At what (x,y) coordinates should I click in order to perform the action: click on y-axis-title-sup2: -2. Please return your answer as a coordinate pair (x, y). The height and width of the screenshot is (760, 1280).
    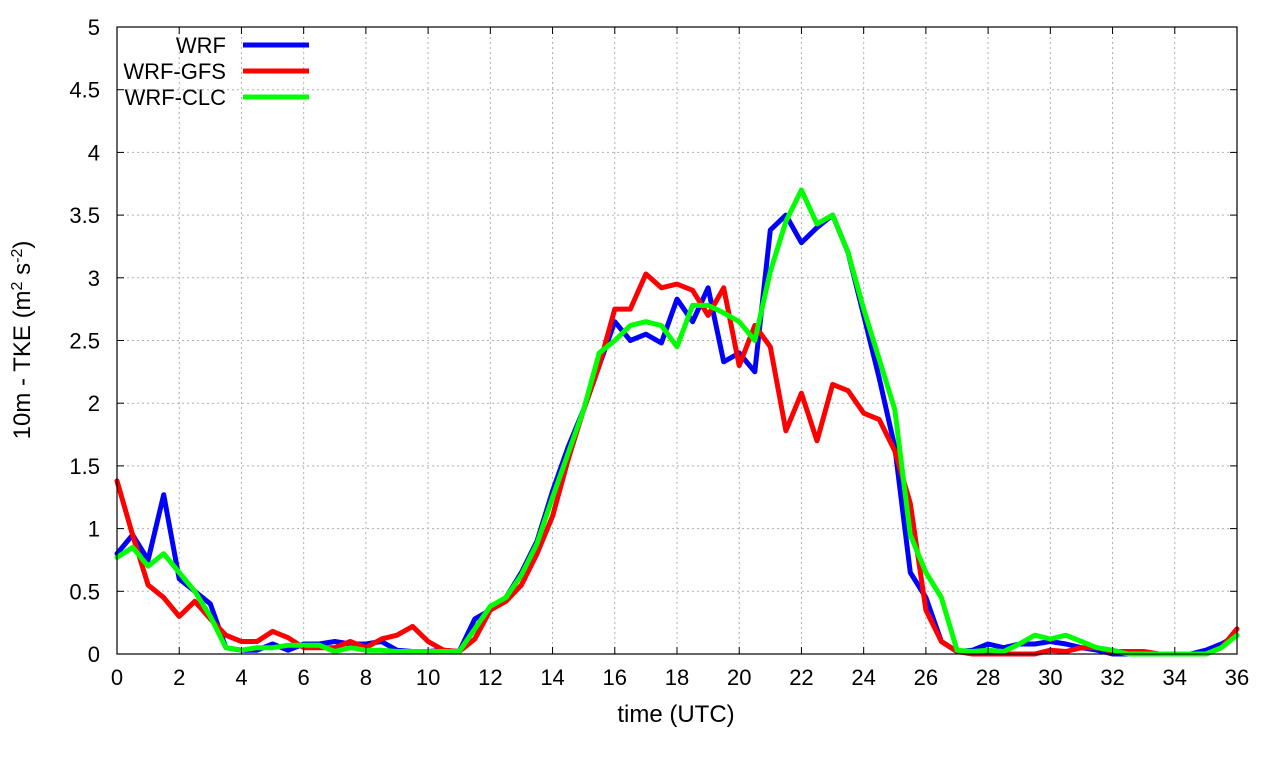
    Looking at the image, I should click on (17, 256).